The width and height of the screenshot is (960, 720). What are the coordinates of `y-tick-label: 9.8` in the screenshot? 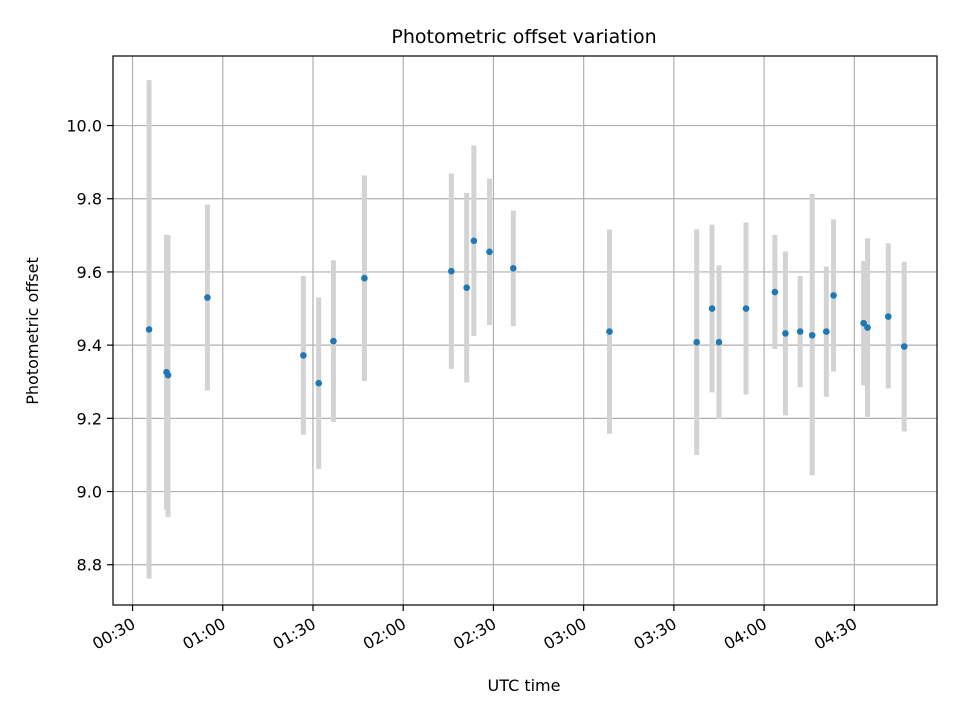 It's located at (89, 199).